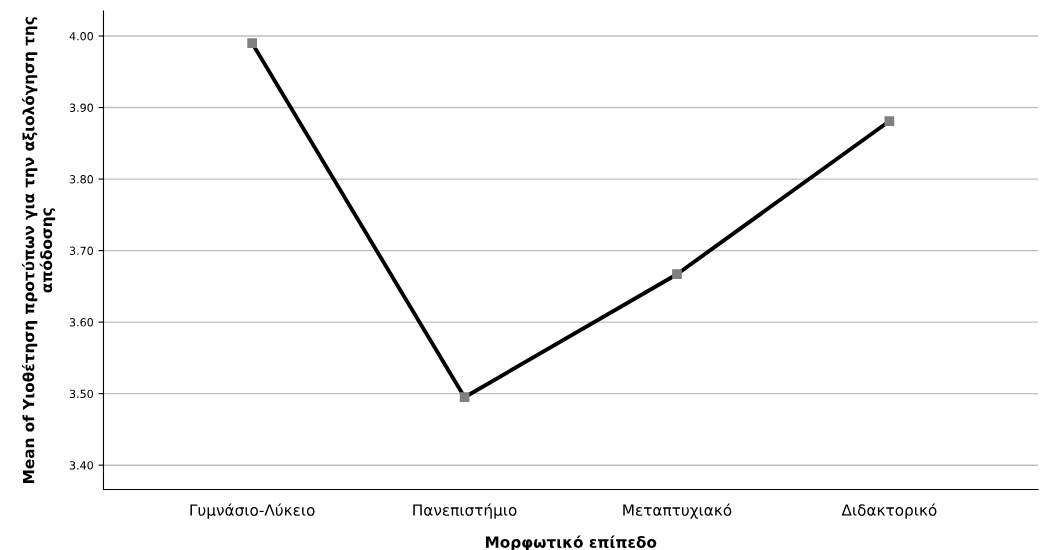  What do you see at coordinates (571, 542) in the screenshot?
I see `x-axis-title: Μορφωτικό επίπεδο` at bounding box center [571, 542].